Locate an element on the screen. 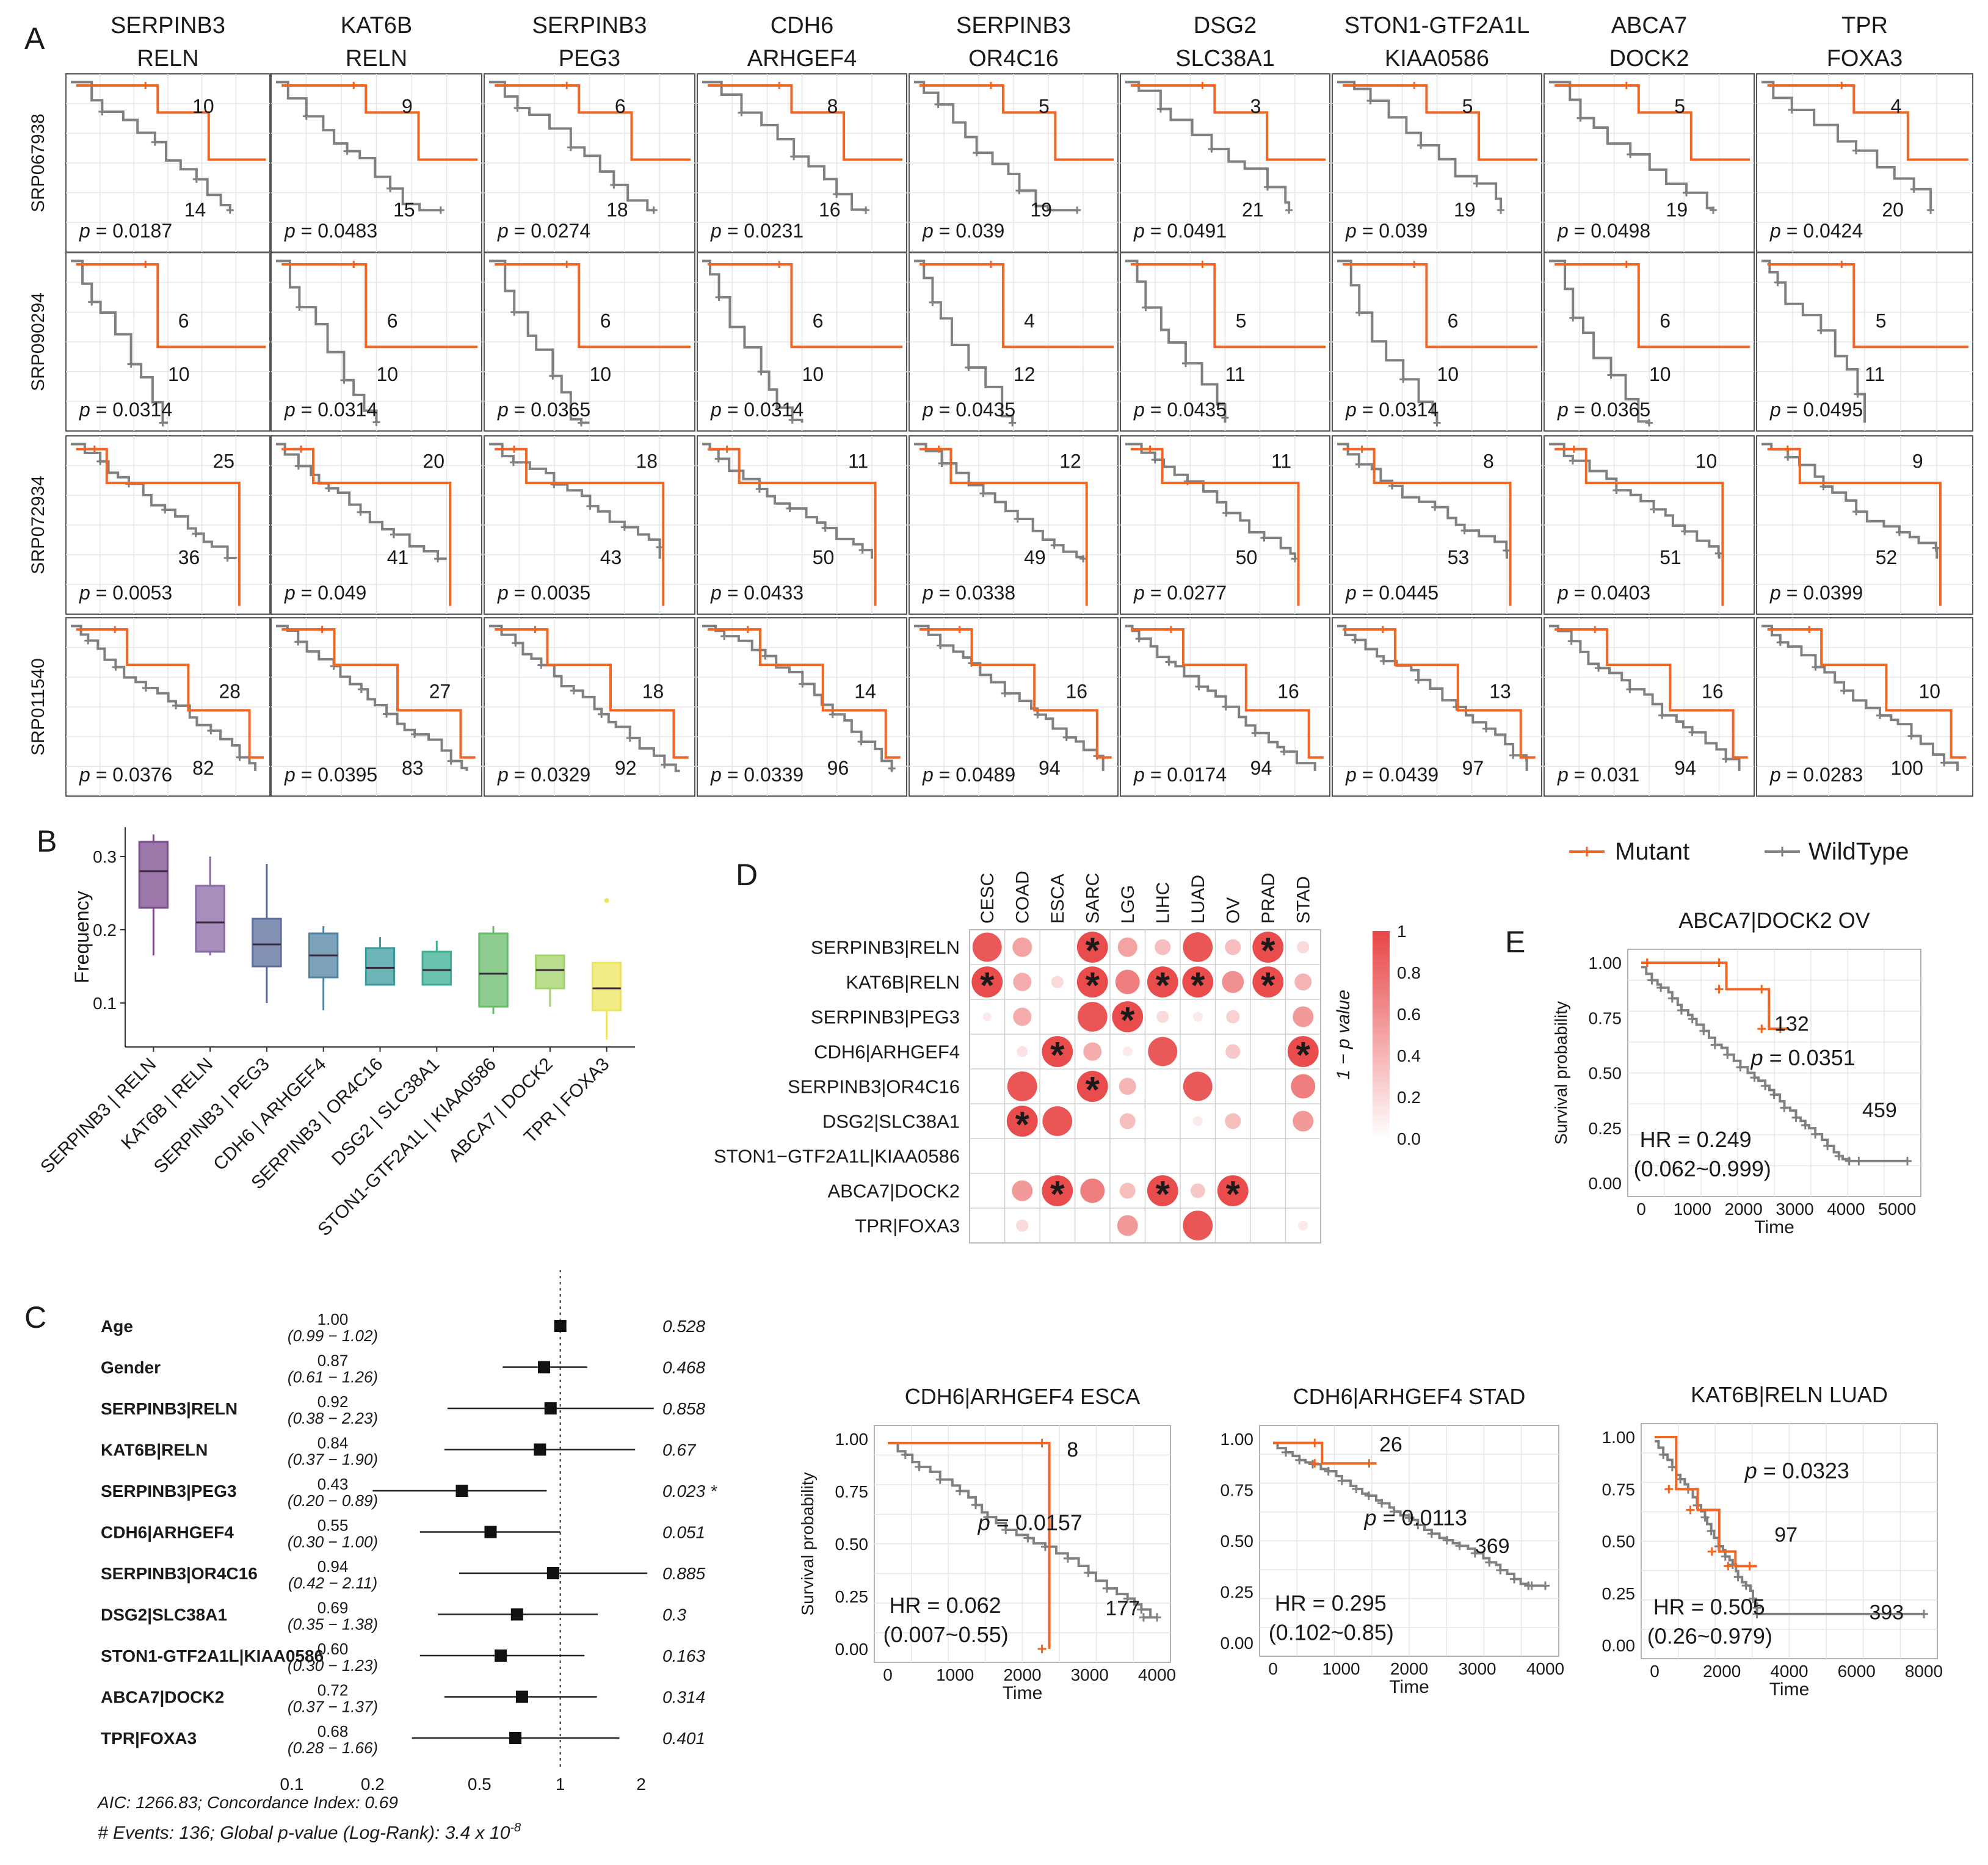  km-y-tick-label: 0.00 is located at coordinates (1237, 1643).